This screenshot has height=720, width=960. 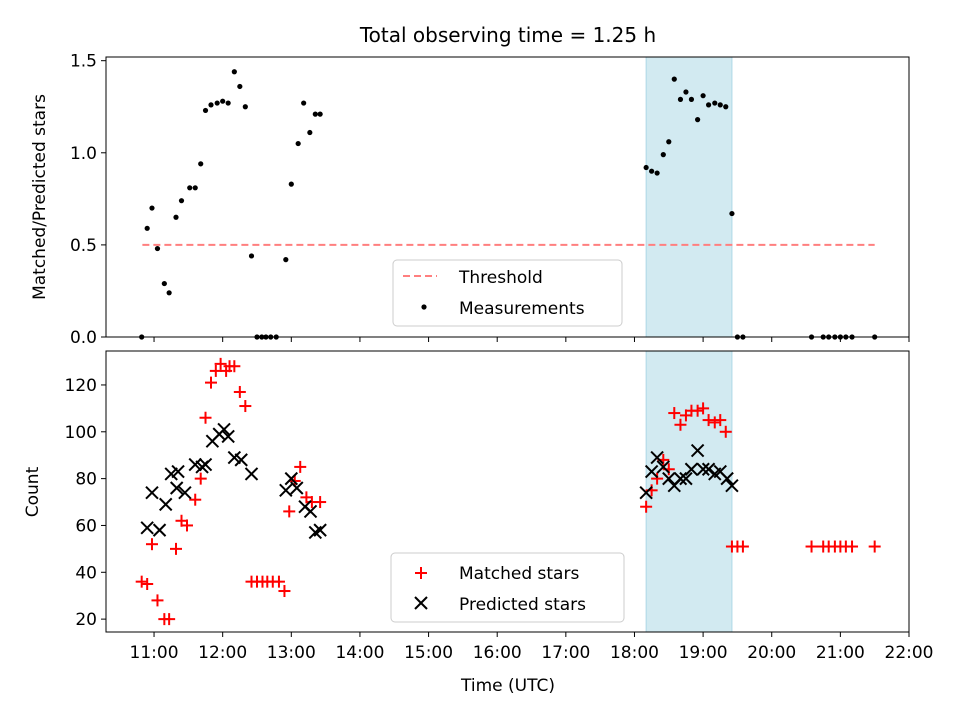 What do you see at coordinates (421, 573) in the screenshot?
I see `legend-matched-swatch` at bounding box center [421, 573].